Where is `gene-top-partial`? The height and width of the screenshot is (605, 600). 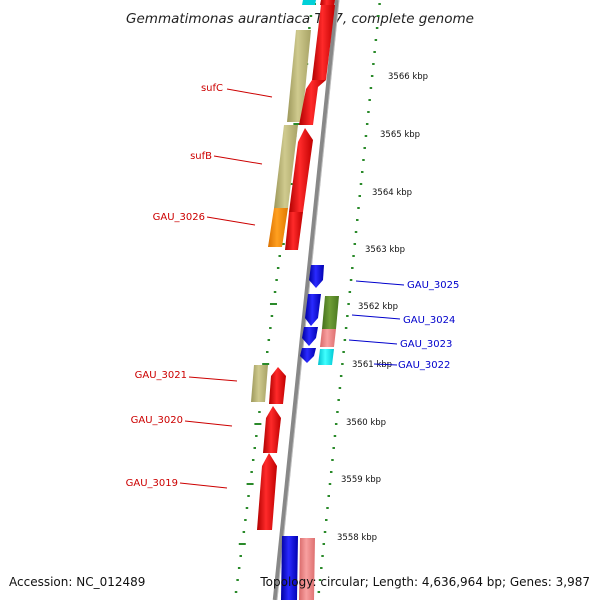
gene-top-partial is located at coordinates (318, 2).